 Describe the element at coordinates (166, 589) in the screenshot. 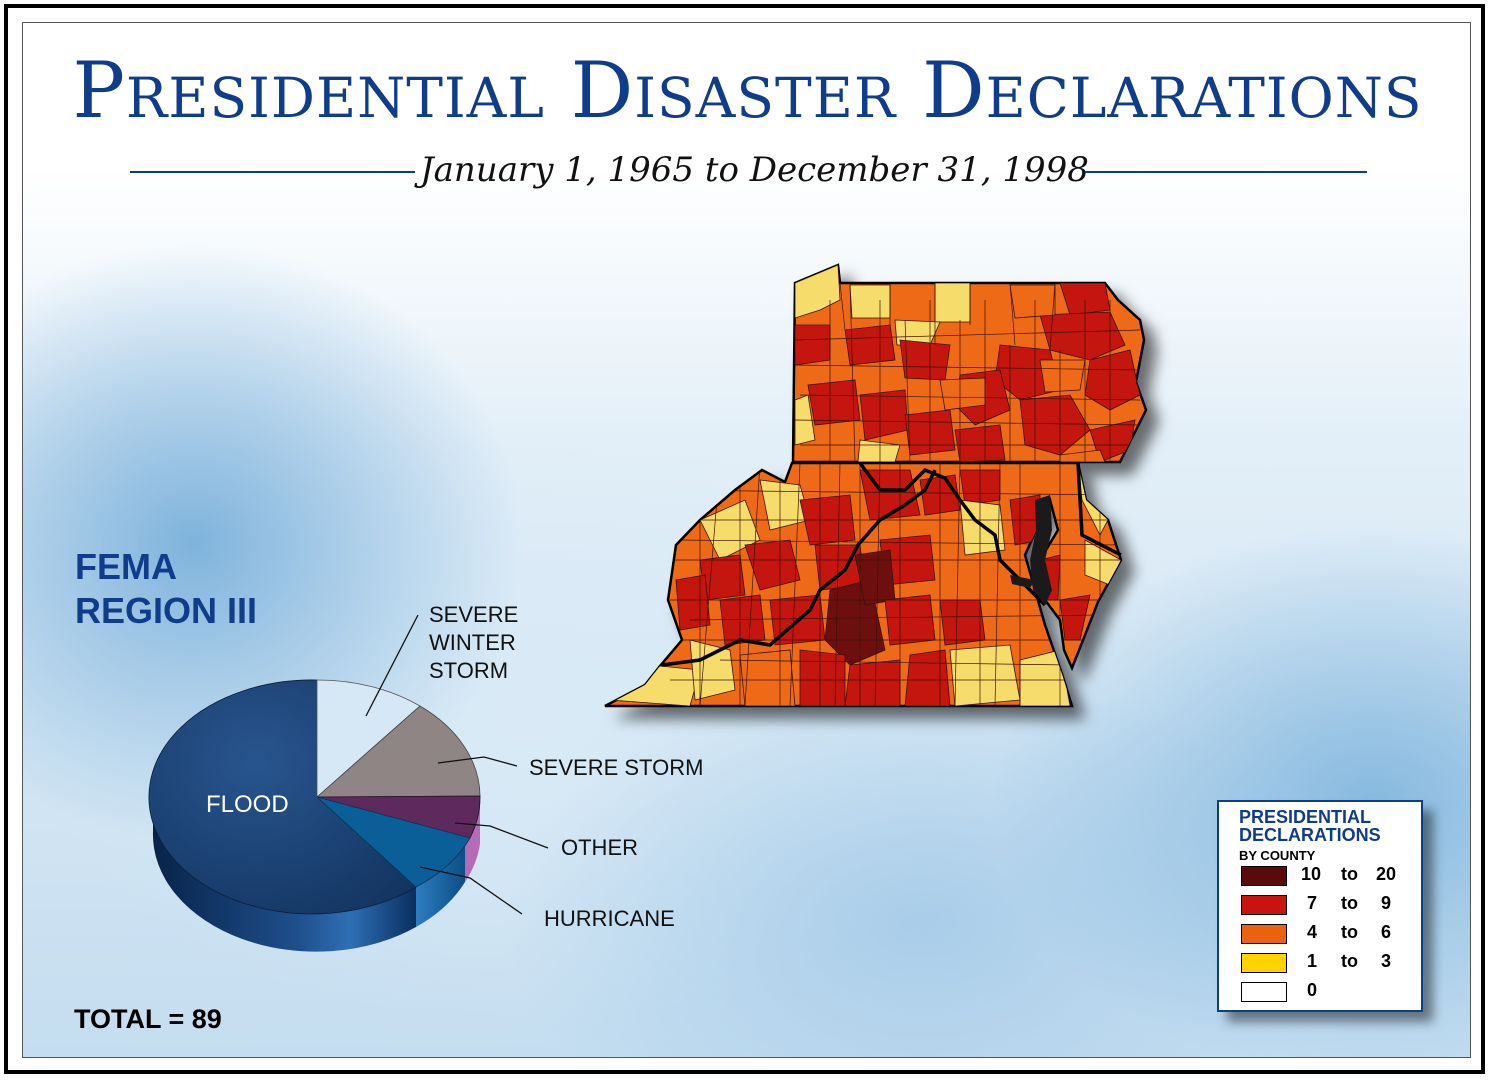

I see `region-title: FEMA REGION III` at that location.